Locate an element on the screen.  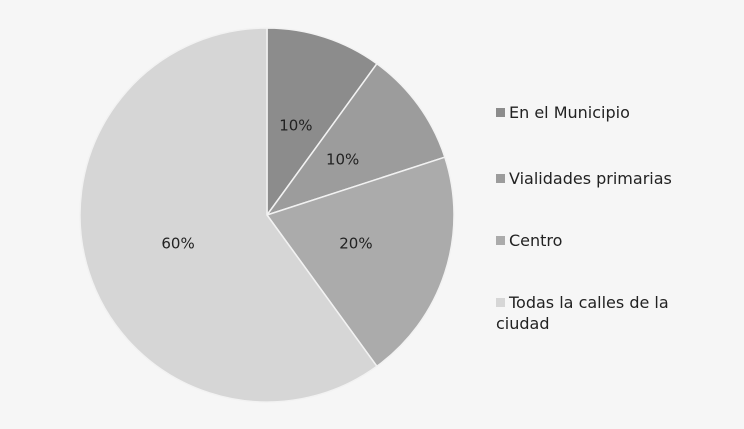
legend-item: En el Municipio is located at coordinates (596, 112).